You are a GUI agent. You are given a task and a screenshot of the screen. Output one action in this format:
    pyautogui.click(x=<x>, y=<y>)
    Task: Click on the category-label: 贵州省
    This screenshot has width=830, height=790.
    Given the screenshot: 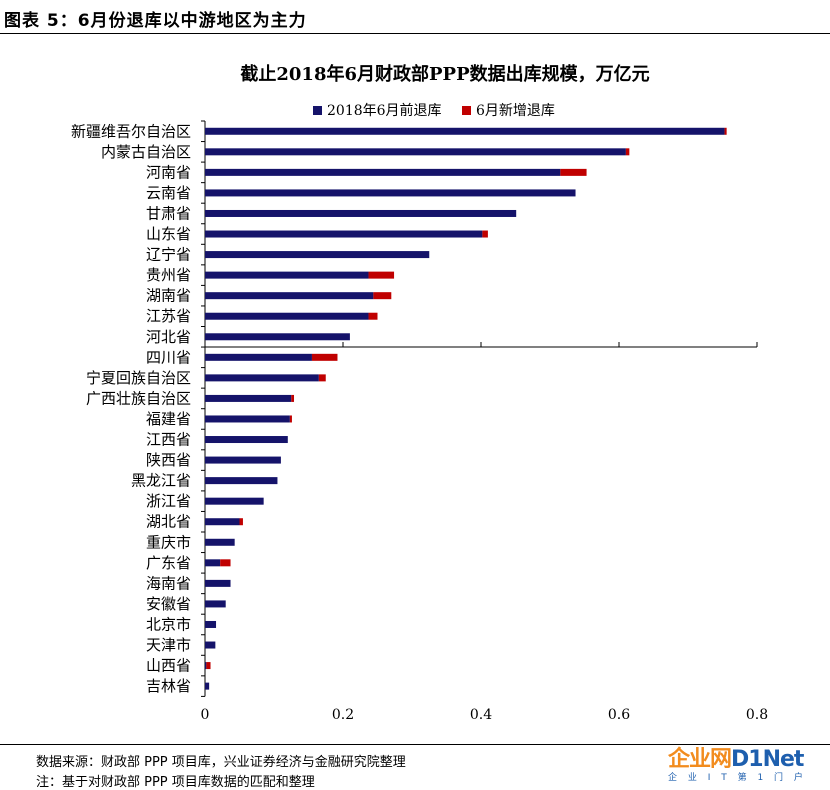 What is the action you would take?
    pyautogui.click(x=168, y=275)
    